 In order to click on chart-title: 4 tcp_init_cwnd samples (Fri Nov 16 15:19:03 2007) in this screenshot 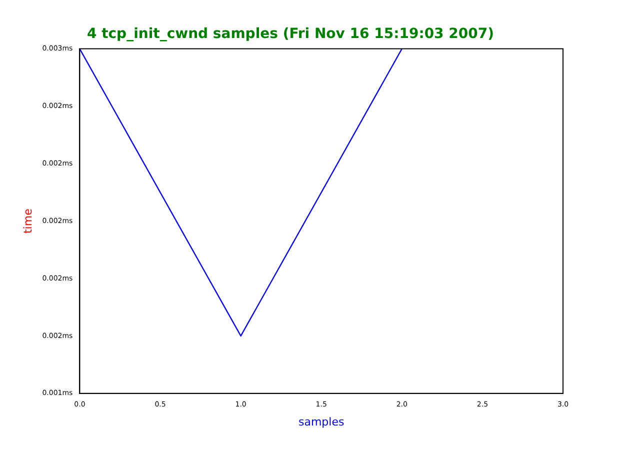, I will do `click(290, 34)`.